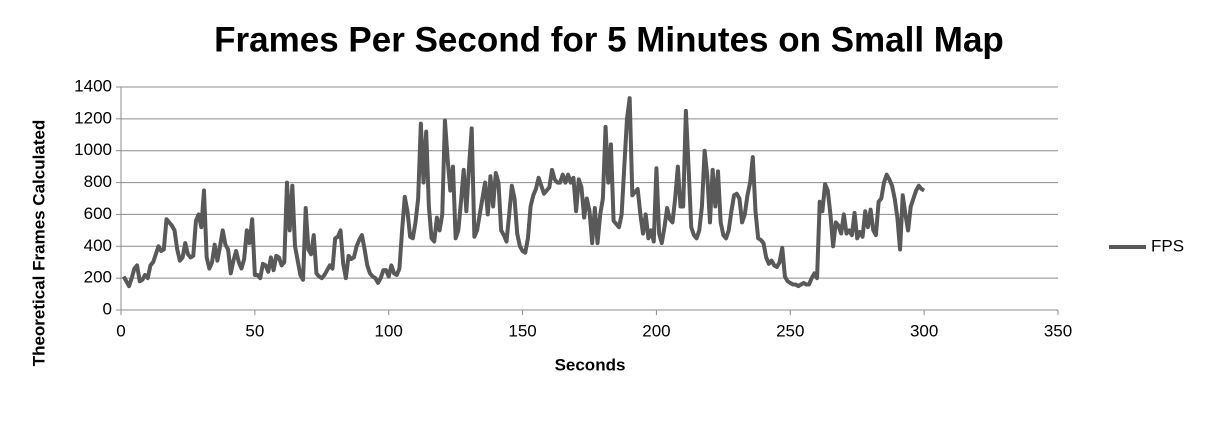 This screenshot has width=1216, height=428. Describe the element at coordinates (93, 85) in the screenshot. I see `y-tick-label: 1400` at that location.